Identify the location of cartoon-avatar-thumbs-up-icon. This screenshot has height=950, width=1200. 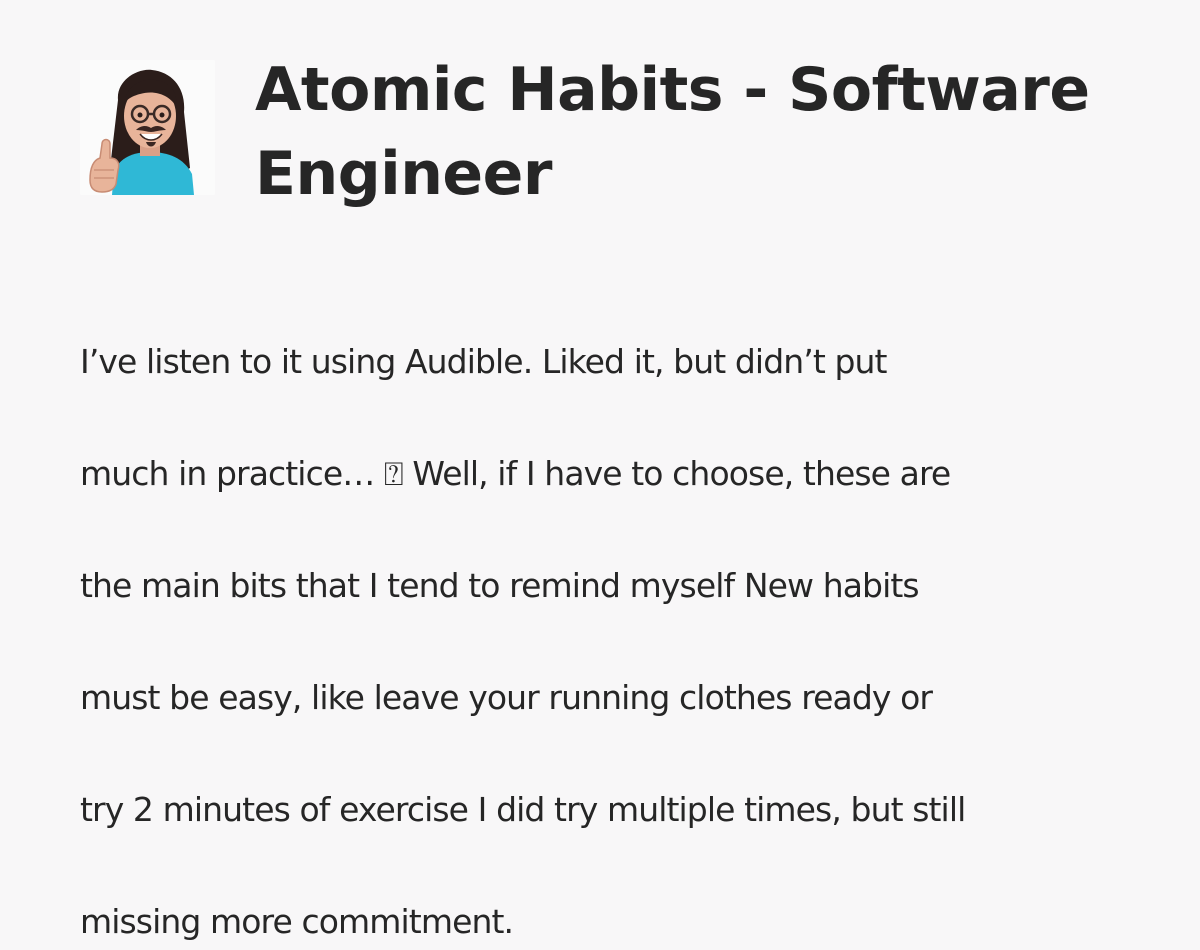
(147, 127).